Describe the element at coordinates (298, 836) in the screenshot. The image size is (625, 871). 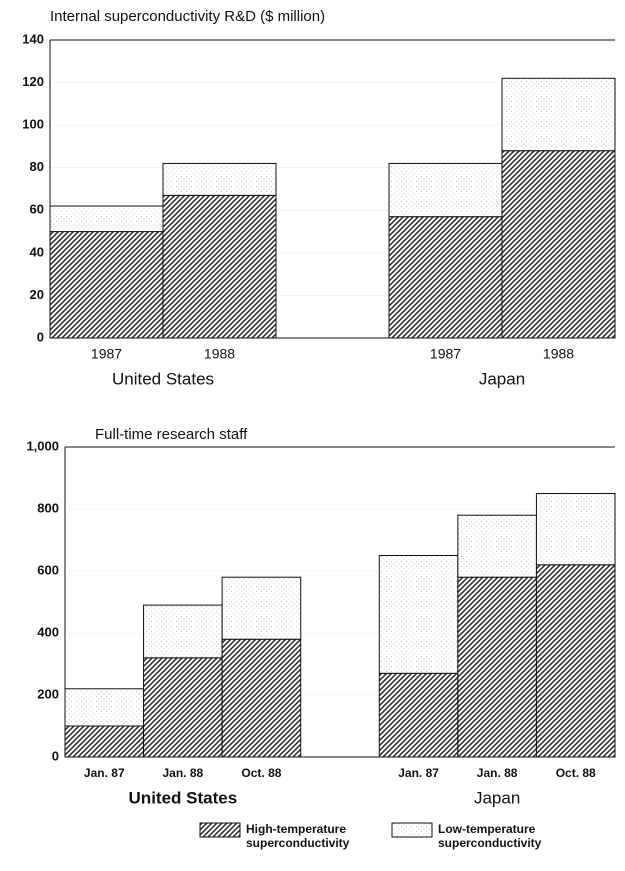
I see `legend-label: High-temperature superconductivity` at that location.